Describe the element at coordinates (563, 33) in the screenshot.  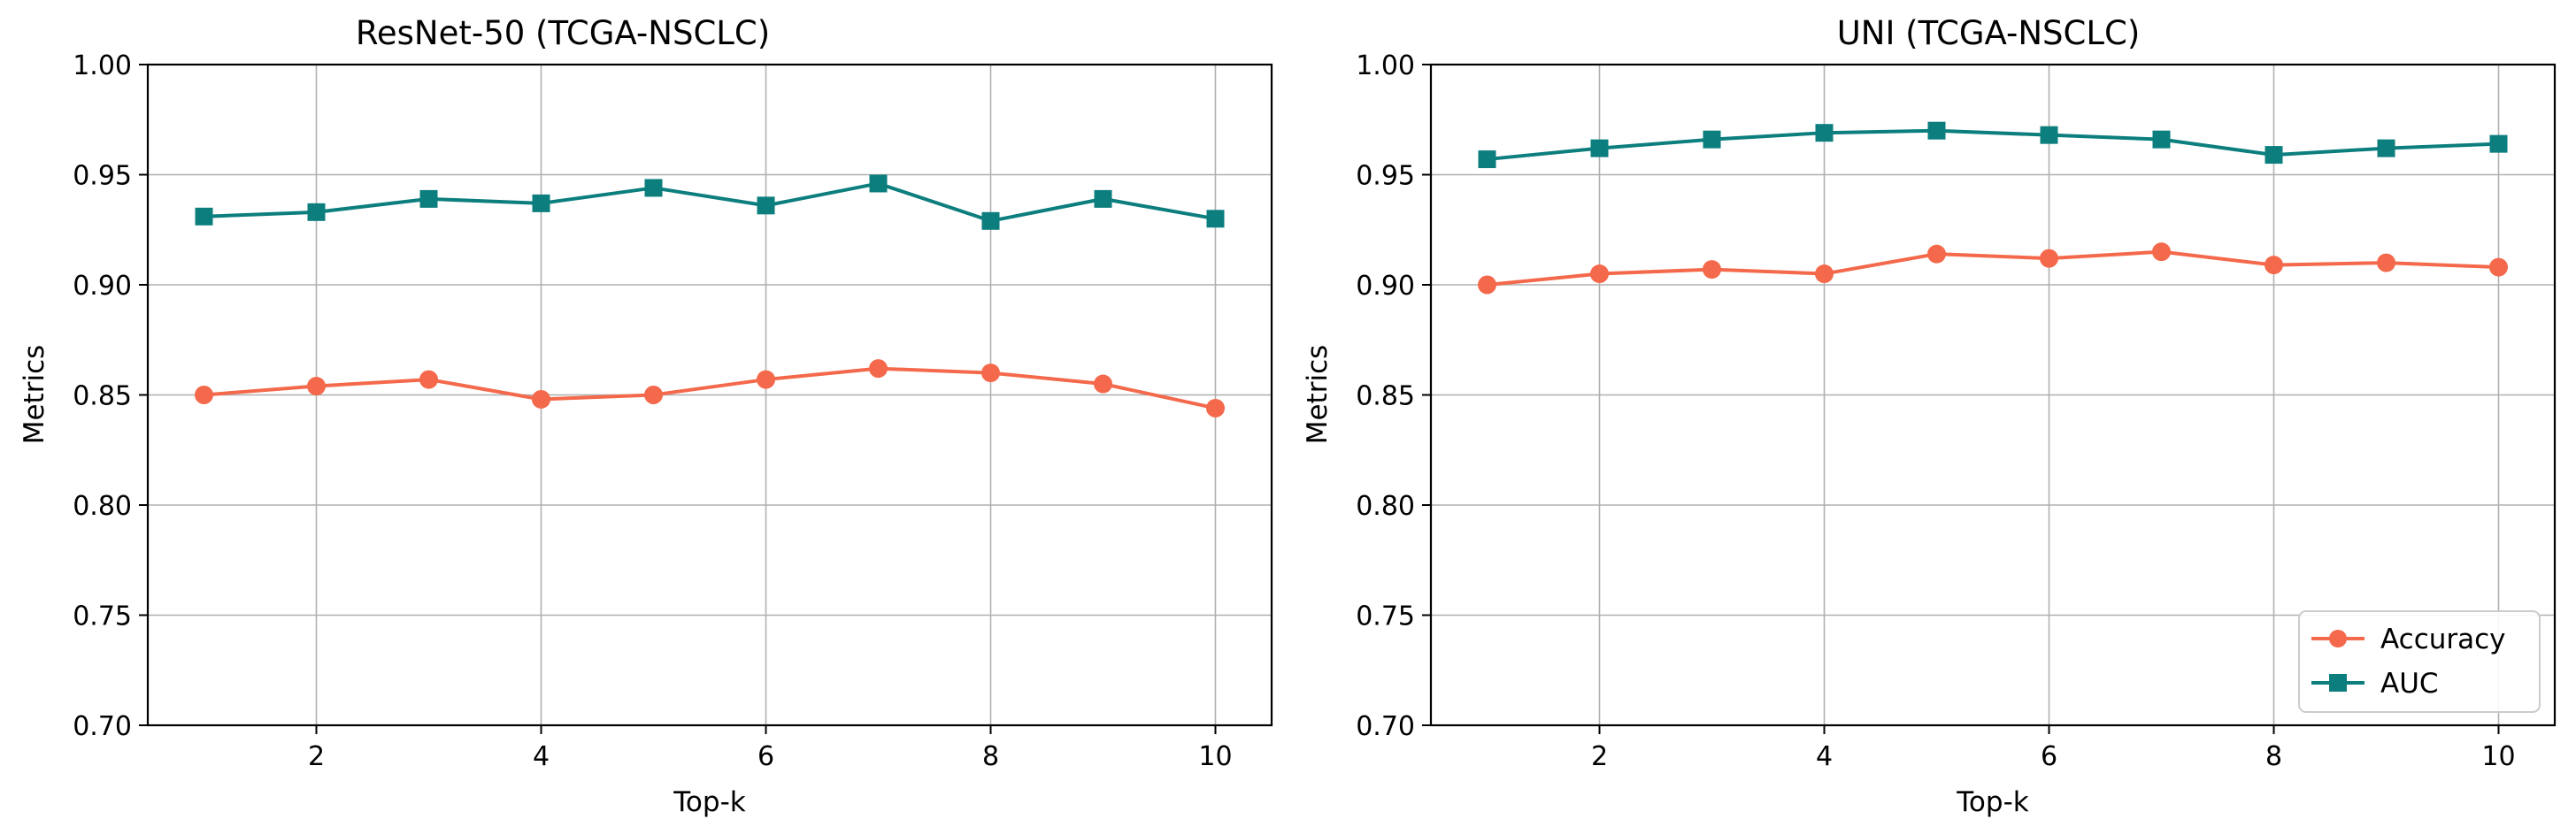
I see `chart-title: ResNet-50 (TCGA-NSCLC)` at that location.